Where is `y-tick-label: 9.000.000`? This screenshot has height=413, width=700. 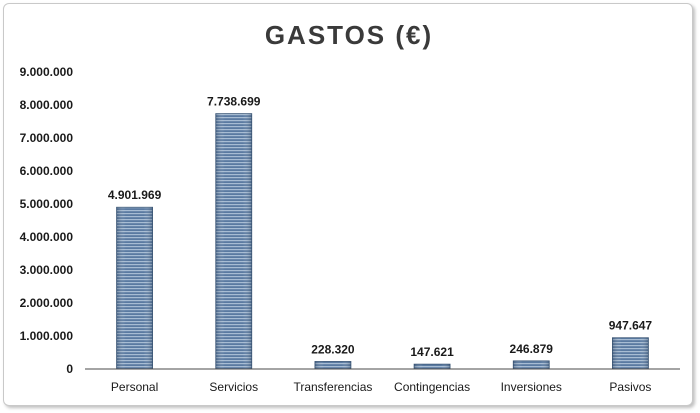
y-tick-label: 9.000.000 is located at coordinates (47, 72).